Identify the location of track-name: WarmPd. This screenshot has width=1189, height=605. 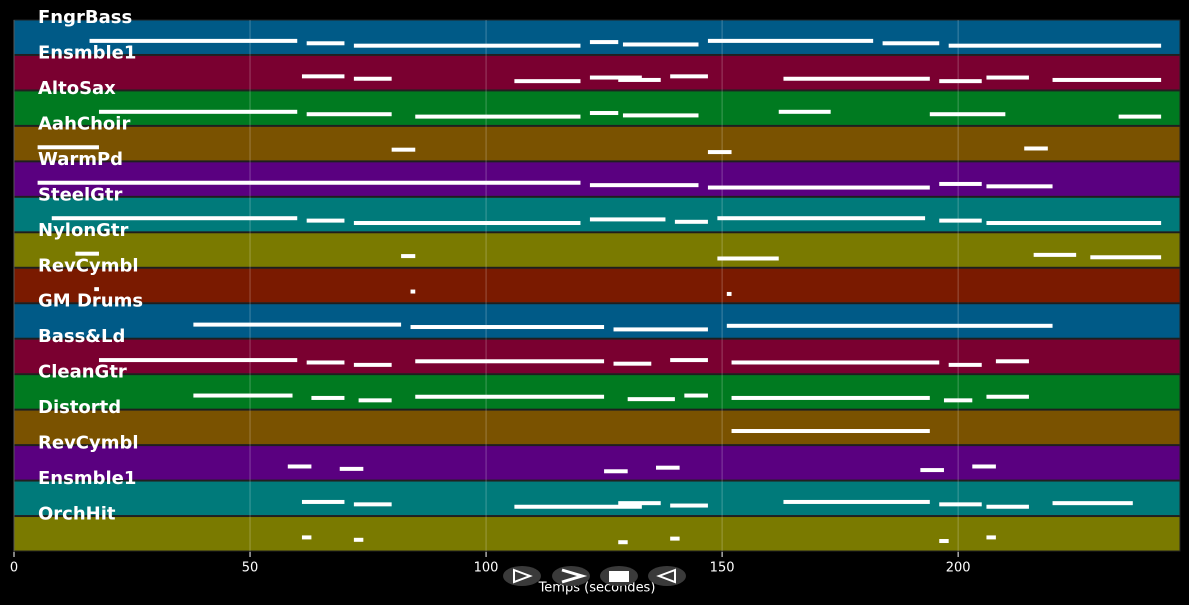
(80, 159).